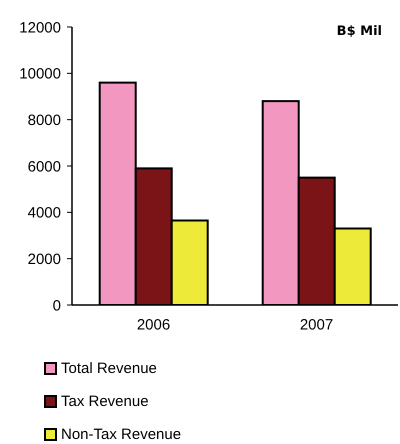 The height and width of the screenshot is (444, 400). Describe the element at coordinates (40, 27) in the screenshot. I see `y-tick-label: 12000` at that location.